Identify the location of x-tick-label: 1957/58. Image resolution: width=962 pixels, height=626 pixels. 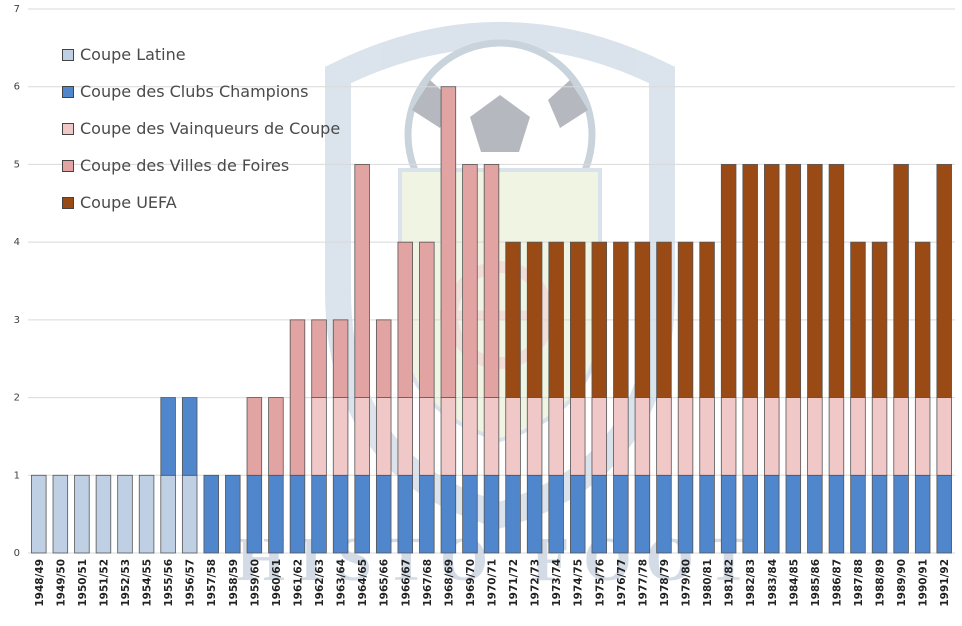
(212, 583).